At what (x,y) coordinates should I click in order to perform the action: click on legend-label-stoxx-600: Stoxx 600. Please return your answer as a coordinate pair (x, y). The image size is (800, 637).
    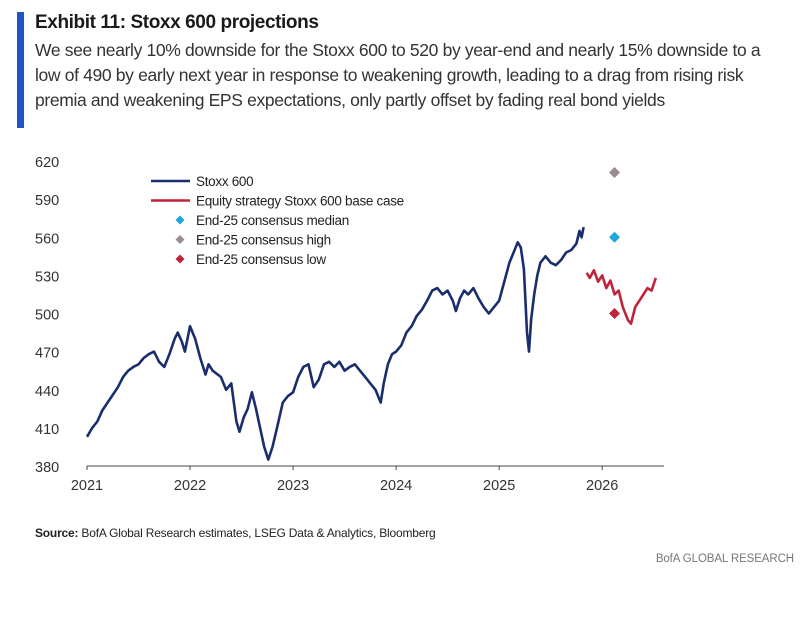
    Looking at the image, I should click on (224, 181).